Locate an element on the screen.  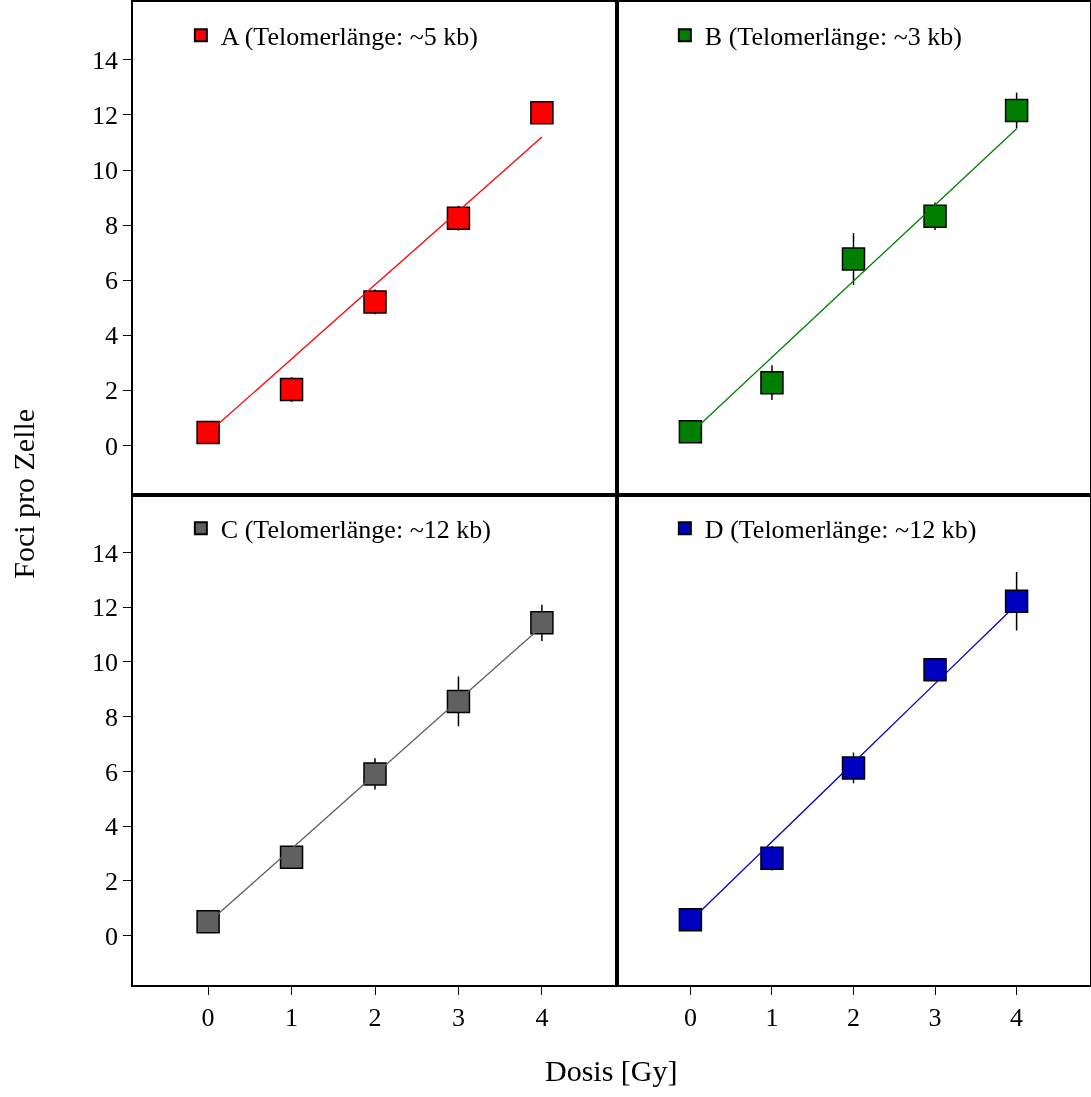
legend-label: A (Telomerlänge: ~5 kb) is located at coordinates (349, 37).